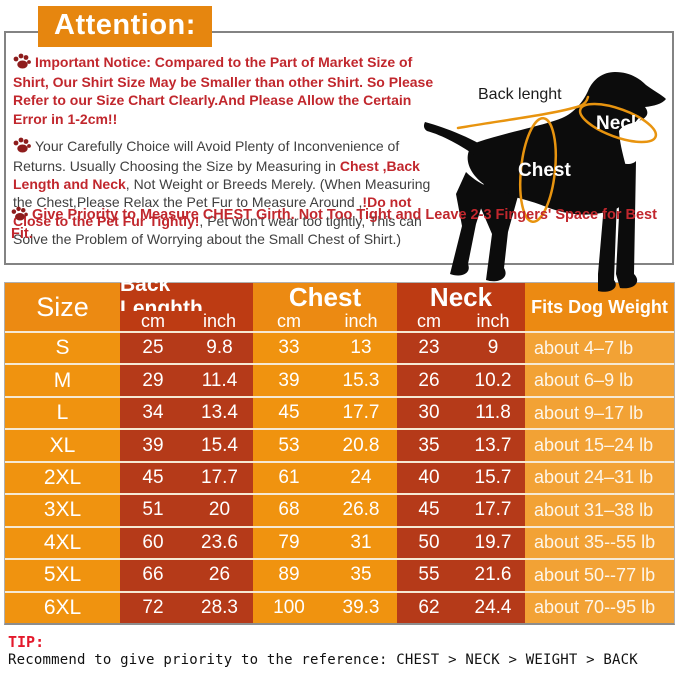 This screenshot has width=679, height=679. I want to click on neck-cm: 45, so click(429, 510).